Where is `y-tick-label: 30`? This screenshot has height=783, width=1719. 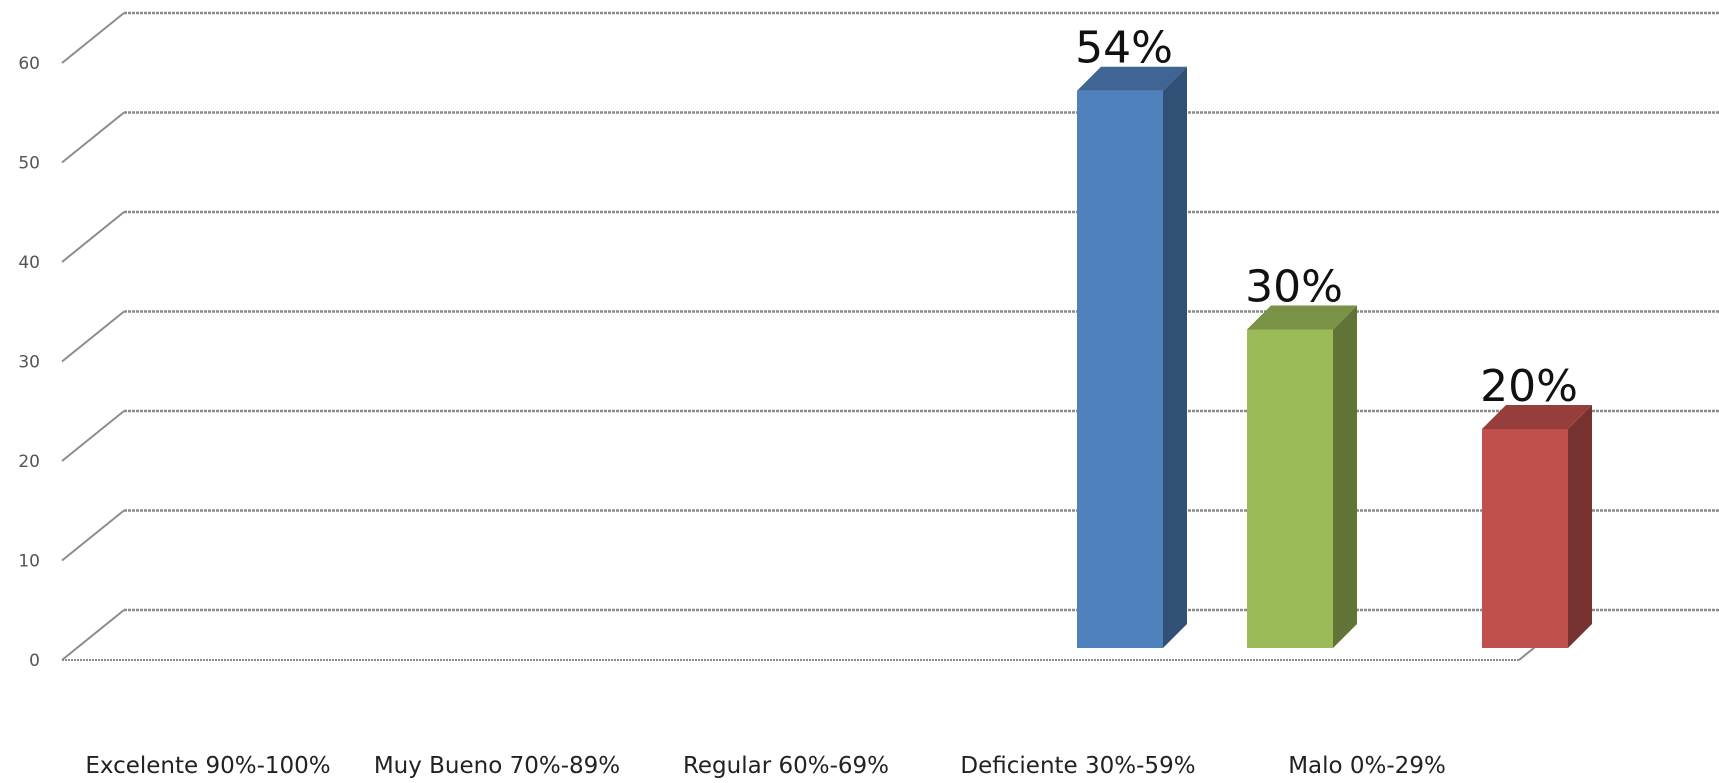 y-tick-label: 30 is located at coordinates (29, 363).